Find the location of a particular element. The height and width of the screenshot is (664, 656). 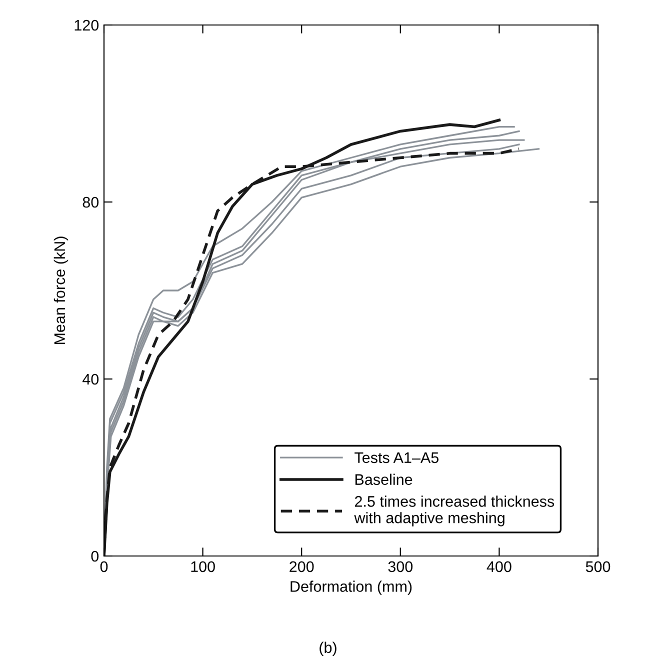

x-tick-label: 500 is located at coordinates (598, 566).